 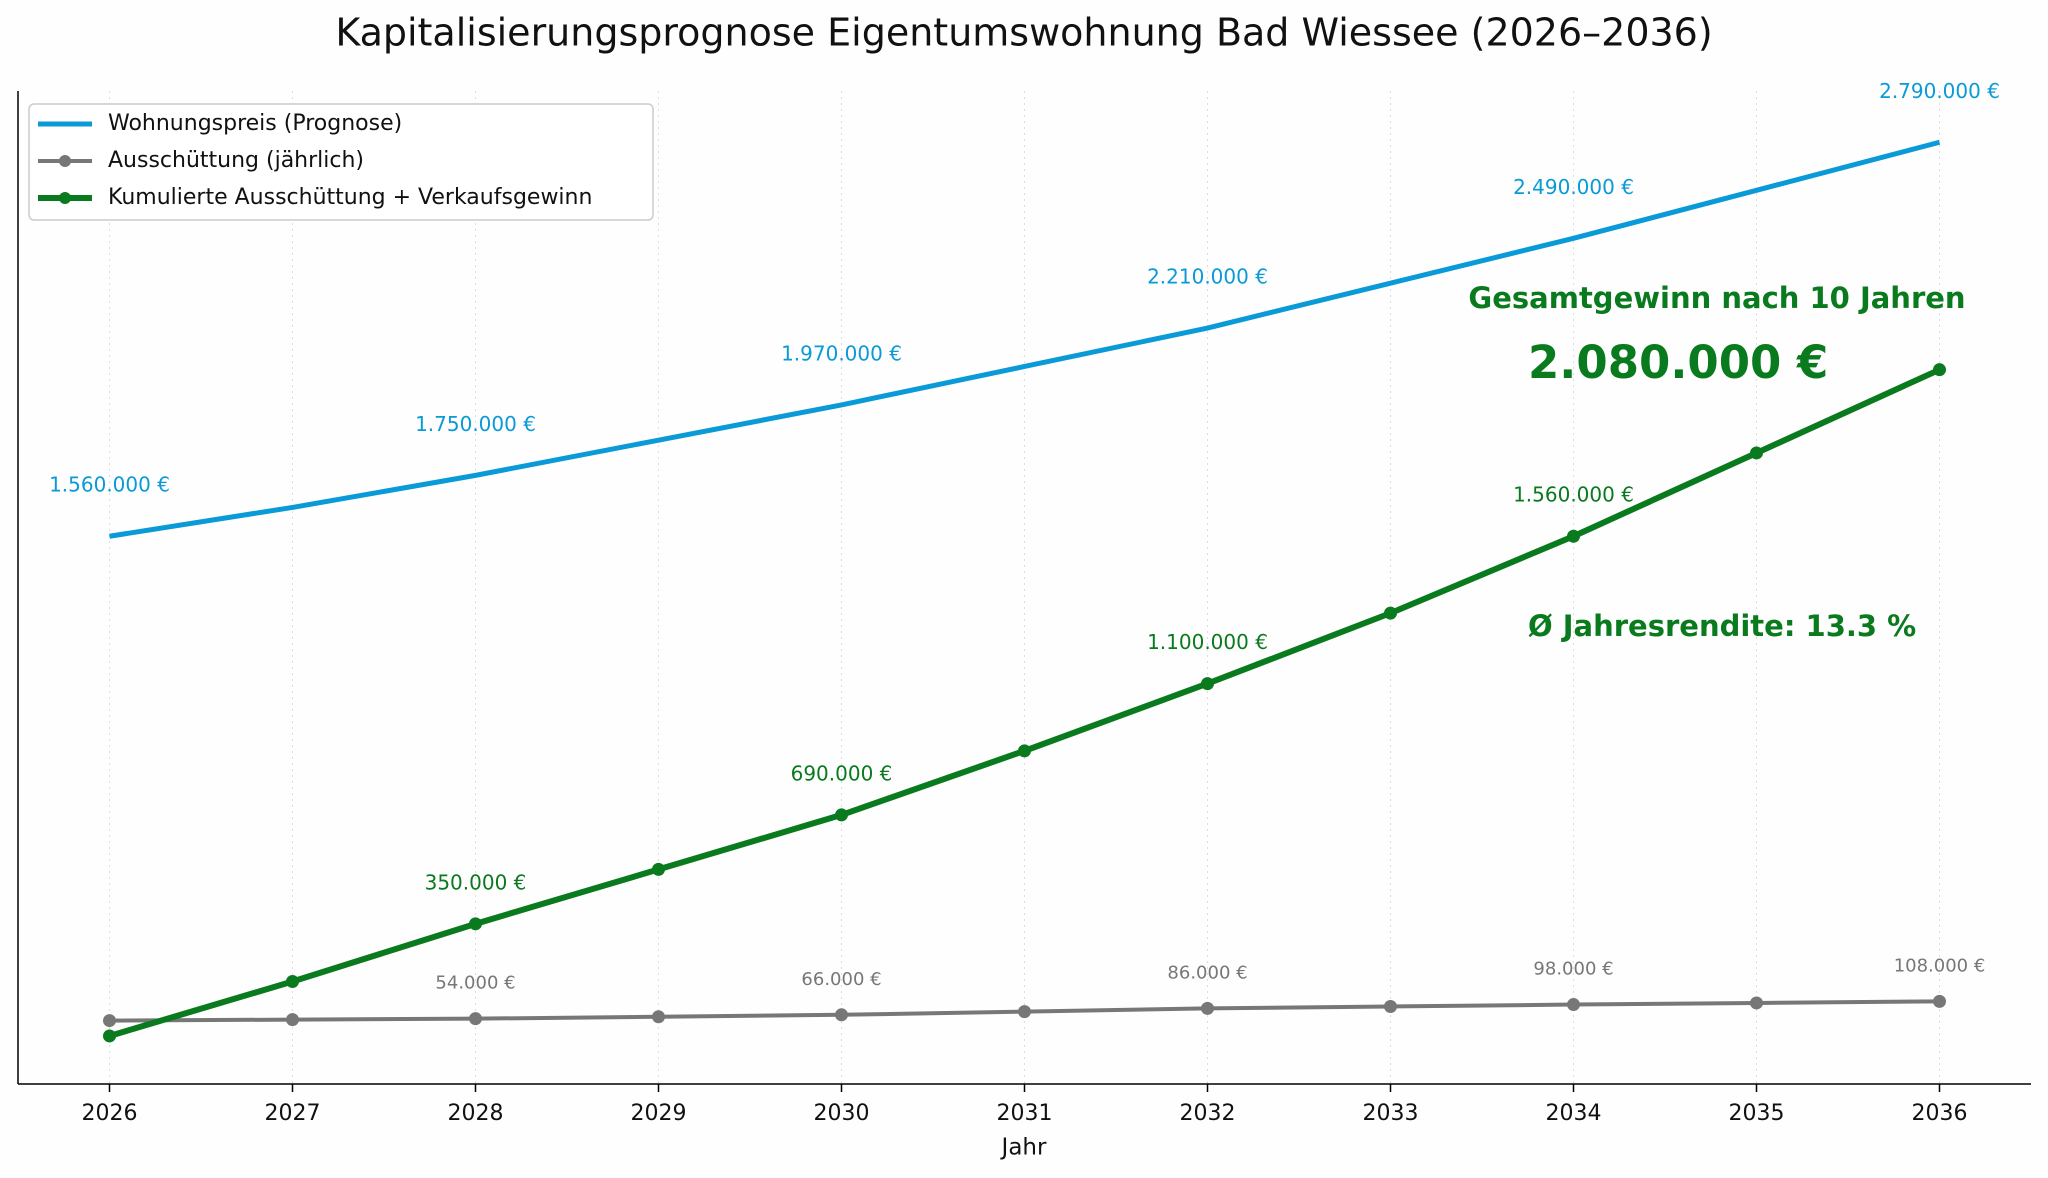 I want to click on x-tick-label: 2036, so click(x=1940, y=1113).